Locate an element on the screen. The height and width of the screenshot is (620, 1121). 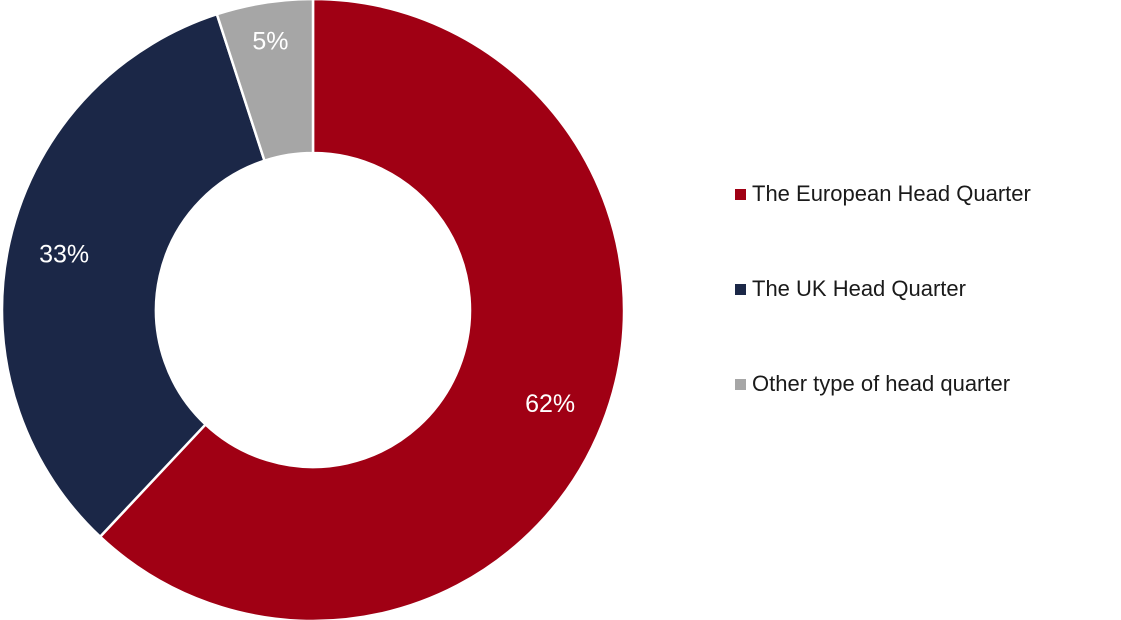
legend-item-uk: The UK Head Quarter is located at coordinates (883, 289).